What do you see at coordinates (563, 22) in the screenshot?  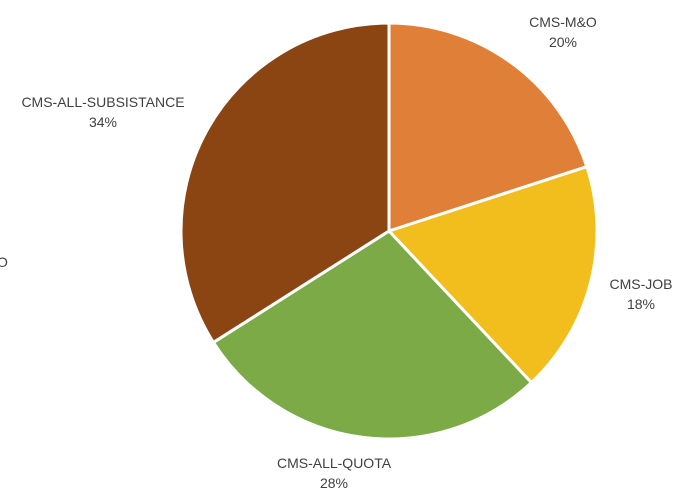 I see `slice-label: CMS-M&O` at bounding box center [563, 22].